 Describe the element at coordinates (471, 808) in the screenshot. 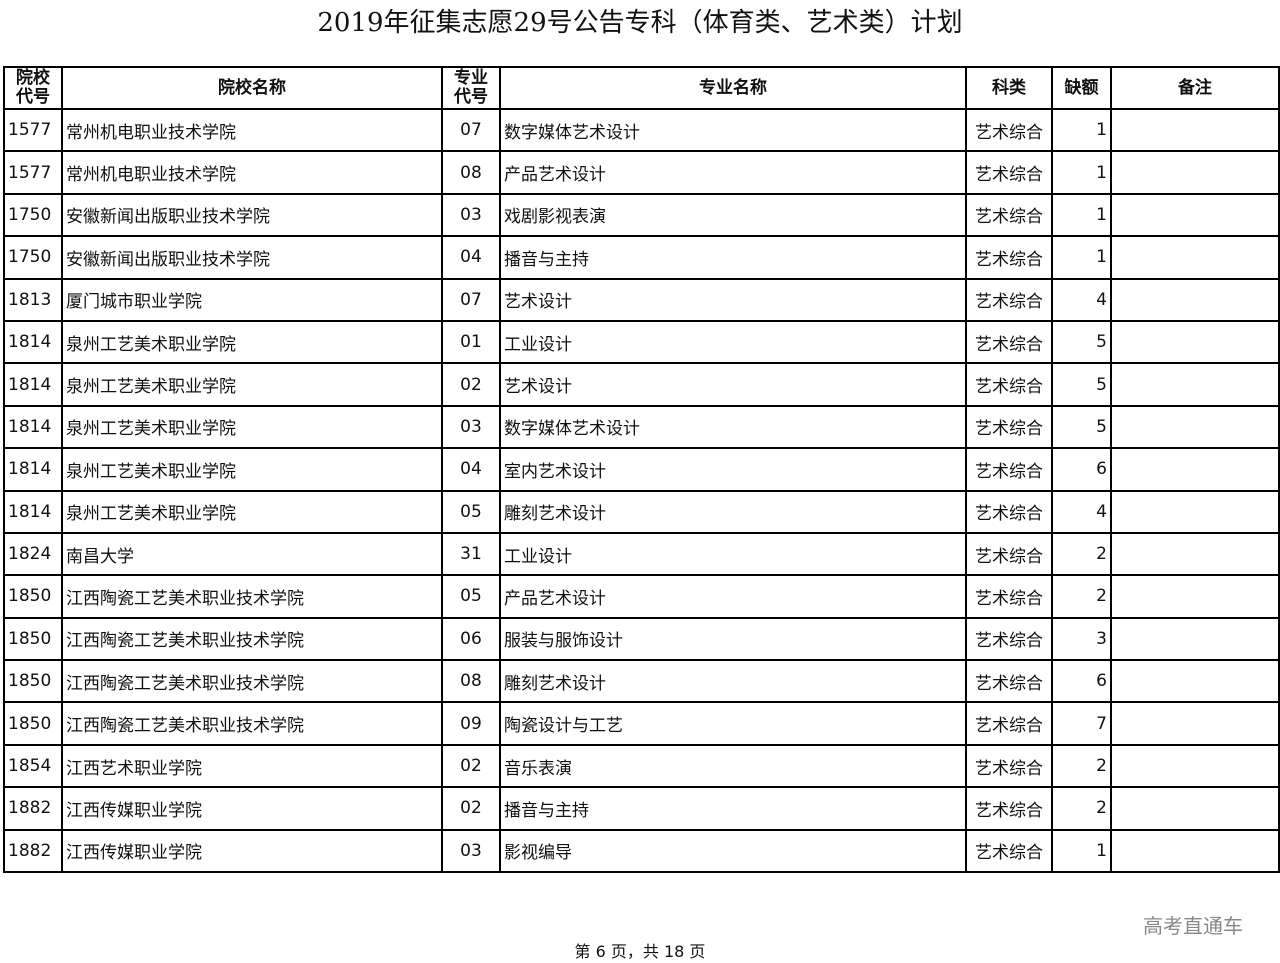

I see `cell-major-code: 02` at that location.